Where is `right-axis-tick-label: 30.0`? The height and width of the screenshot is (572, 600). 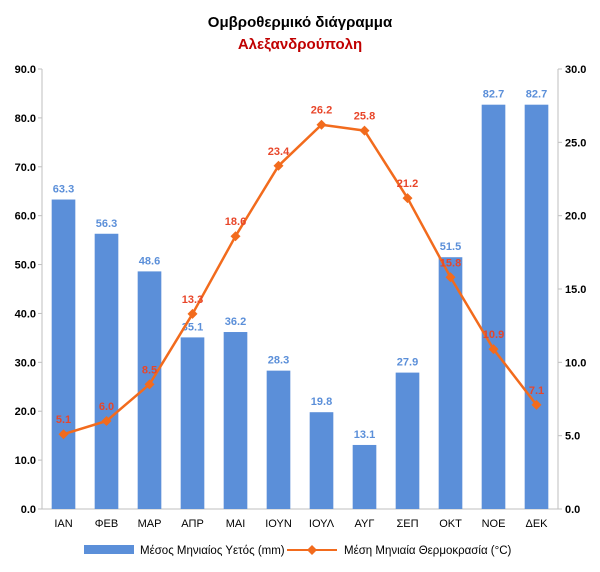
right-axis-tick-label: 30.0 is located at coordinates (575, 70).